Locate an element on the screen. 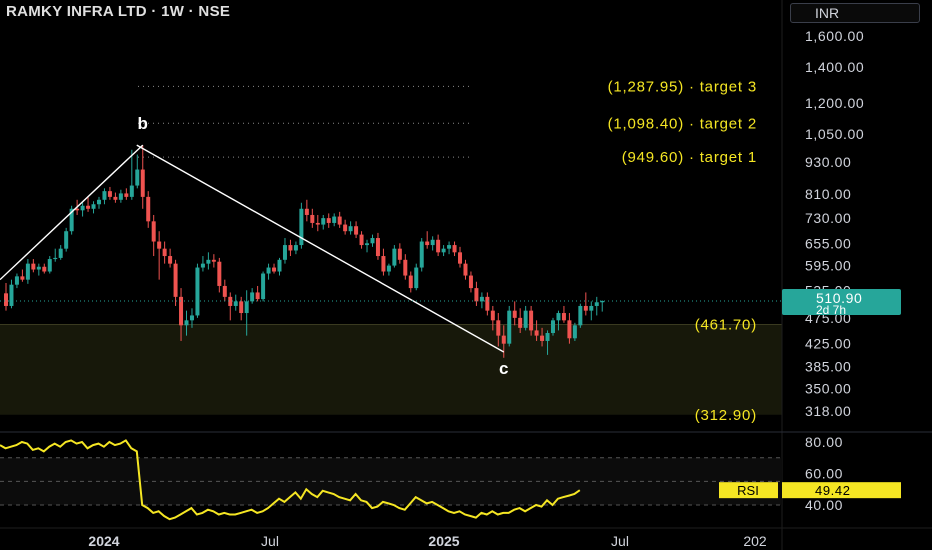 The image size is (932, 550). rsi-line is located at coordinates (290, 480).